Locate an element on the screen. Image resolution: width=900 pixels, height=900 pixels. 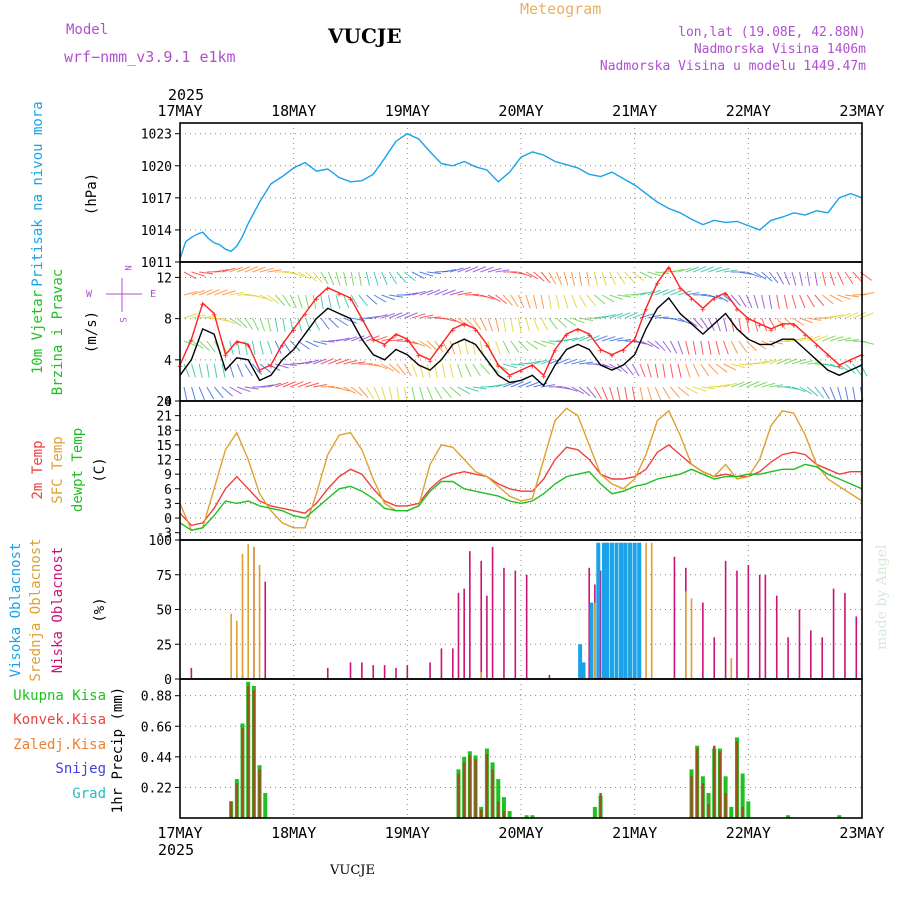
y-tick-label: 21 is located at coordinates (164, 417).